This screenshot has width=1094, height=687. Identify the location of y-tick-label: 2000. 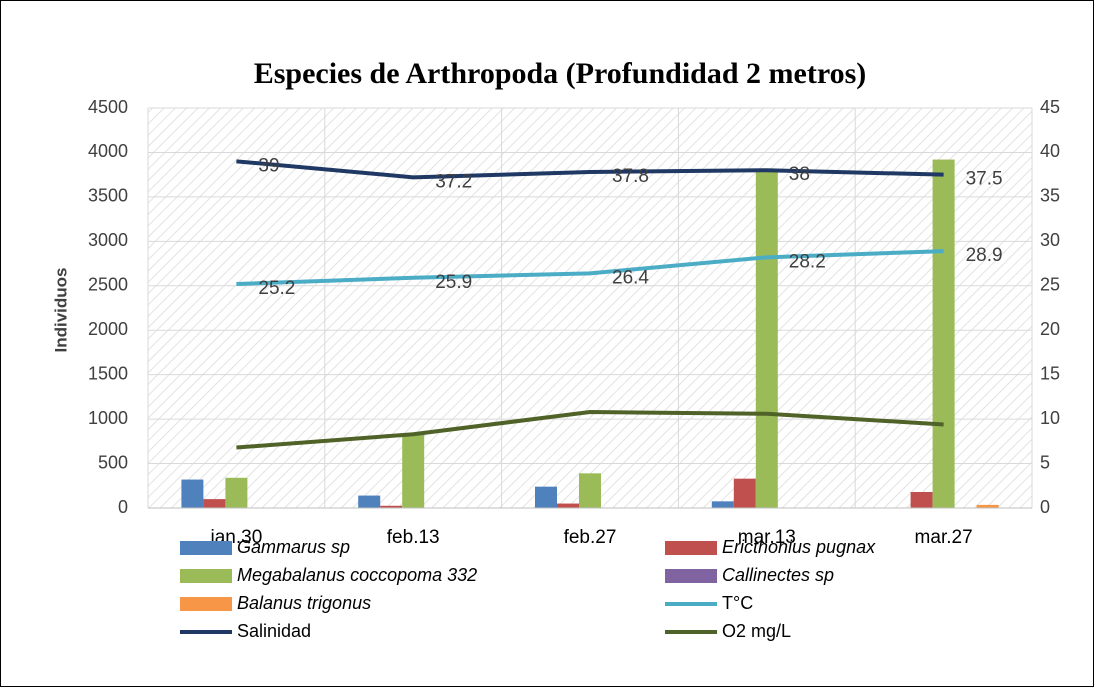
(108, 329).